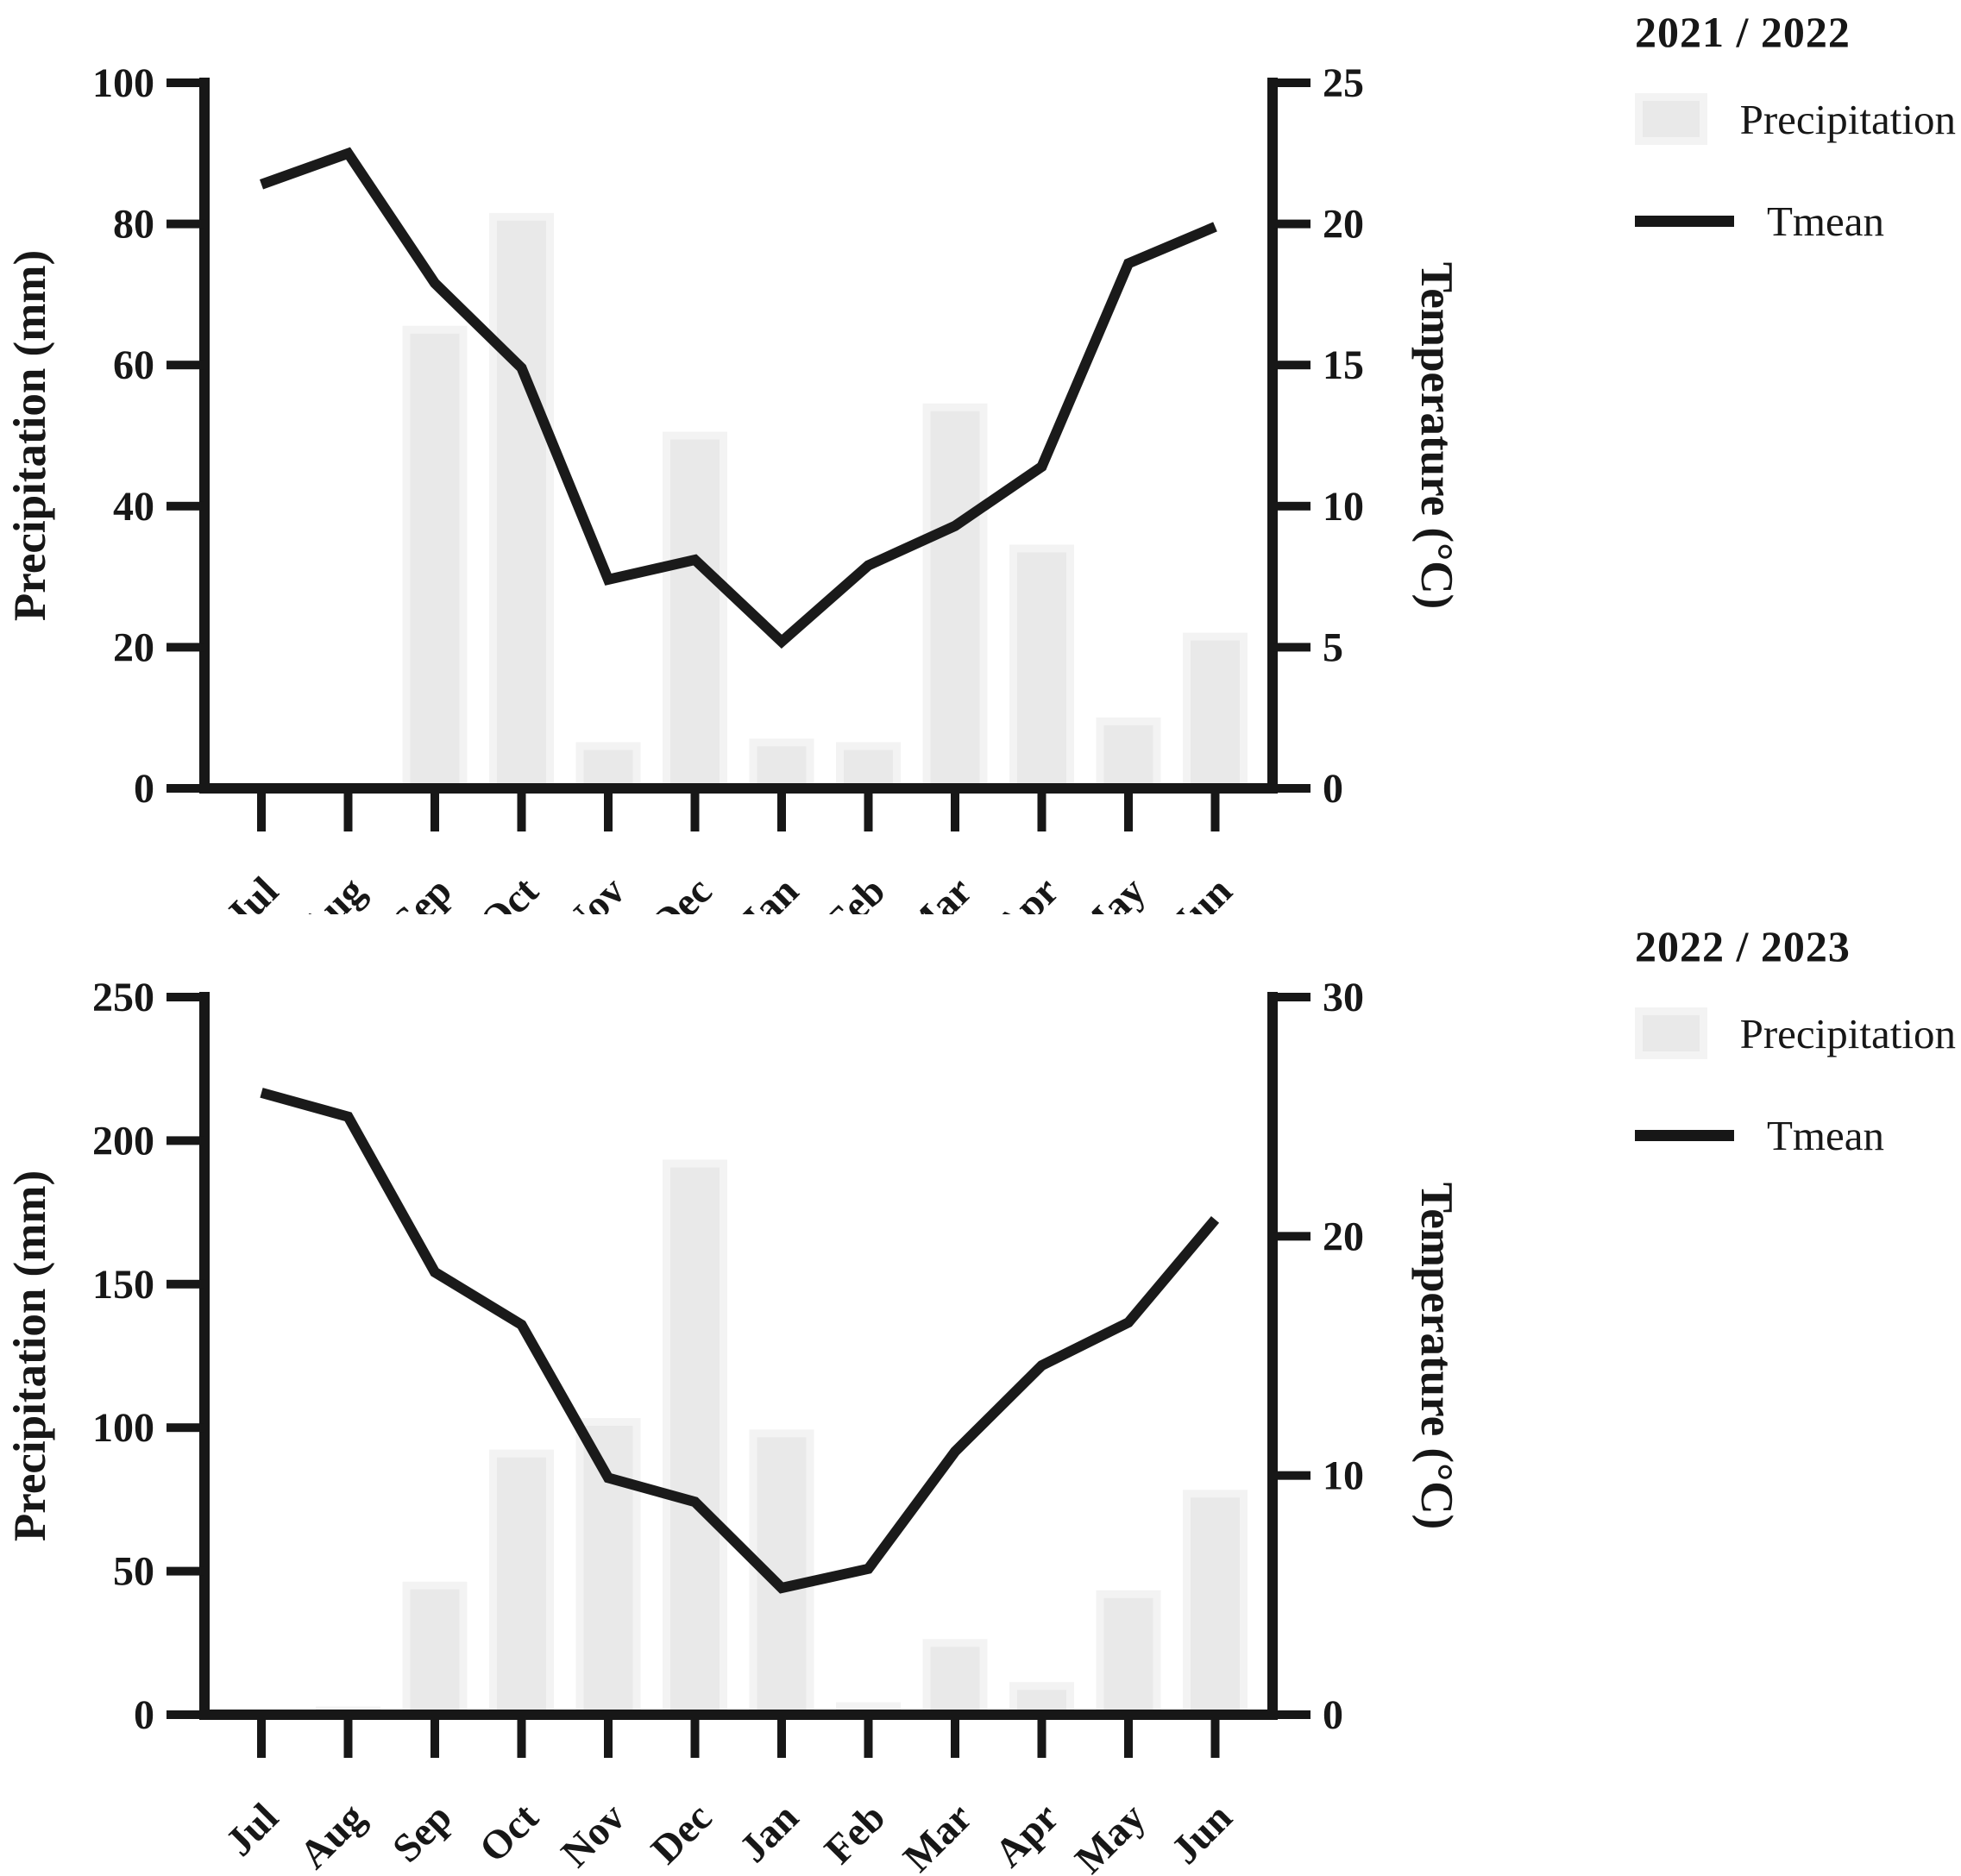 The image size is (1961, 1876). Describe the element at coordinates (738, 789) in the screenshot. I see `x-axis-line` at that location.